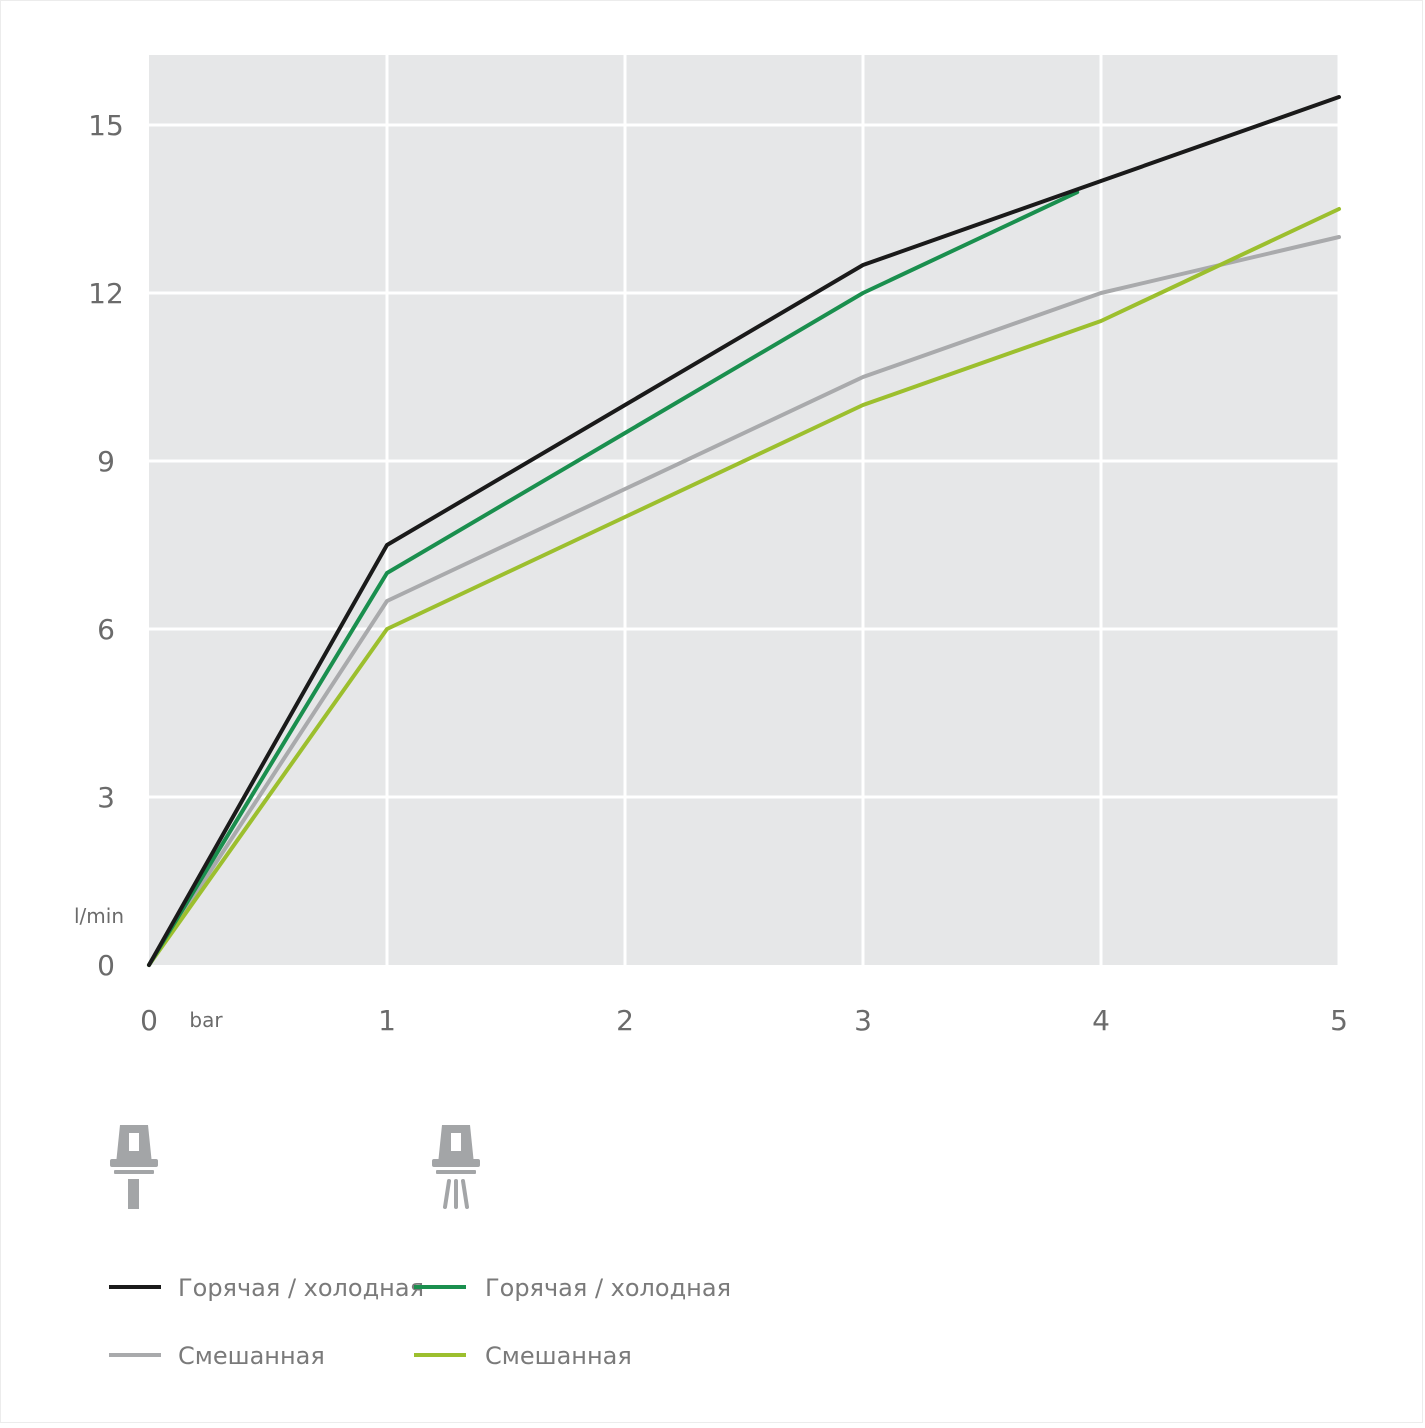 The height and width of the screenshot is (1428, 1425). Describe the element at coordinates (106, 293) in the screenshot. I see `y-tick-label: 12` at that location.